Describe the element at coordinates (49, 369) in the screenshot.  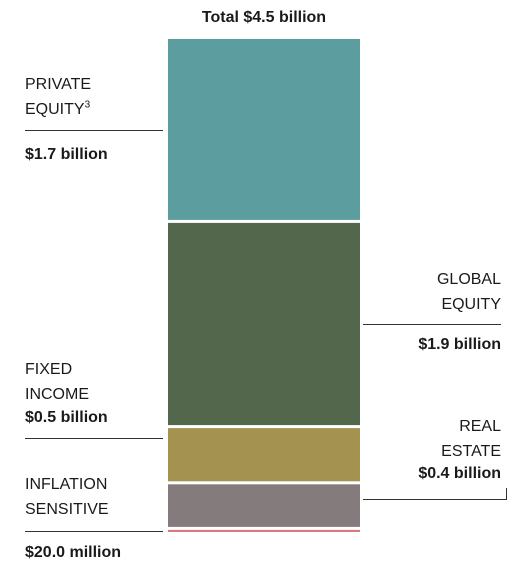
I see `fixed-income-name-line1: FIXED` at that location.